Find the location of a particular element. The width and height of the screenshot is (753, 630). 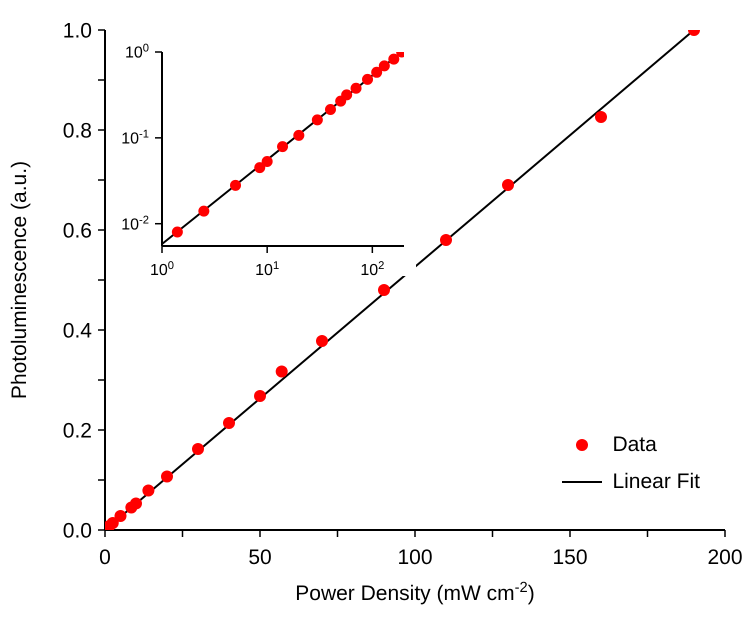

x-tick-label: 150 is located at coordinates (570, 557).